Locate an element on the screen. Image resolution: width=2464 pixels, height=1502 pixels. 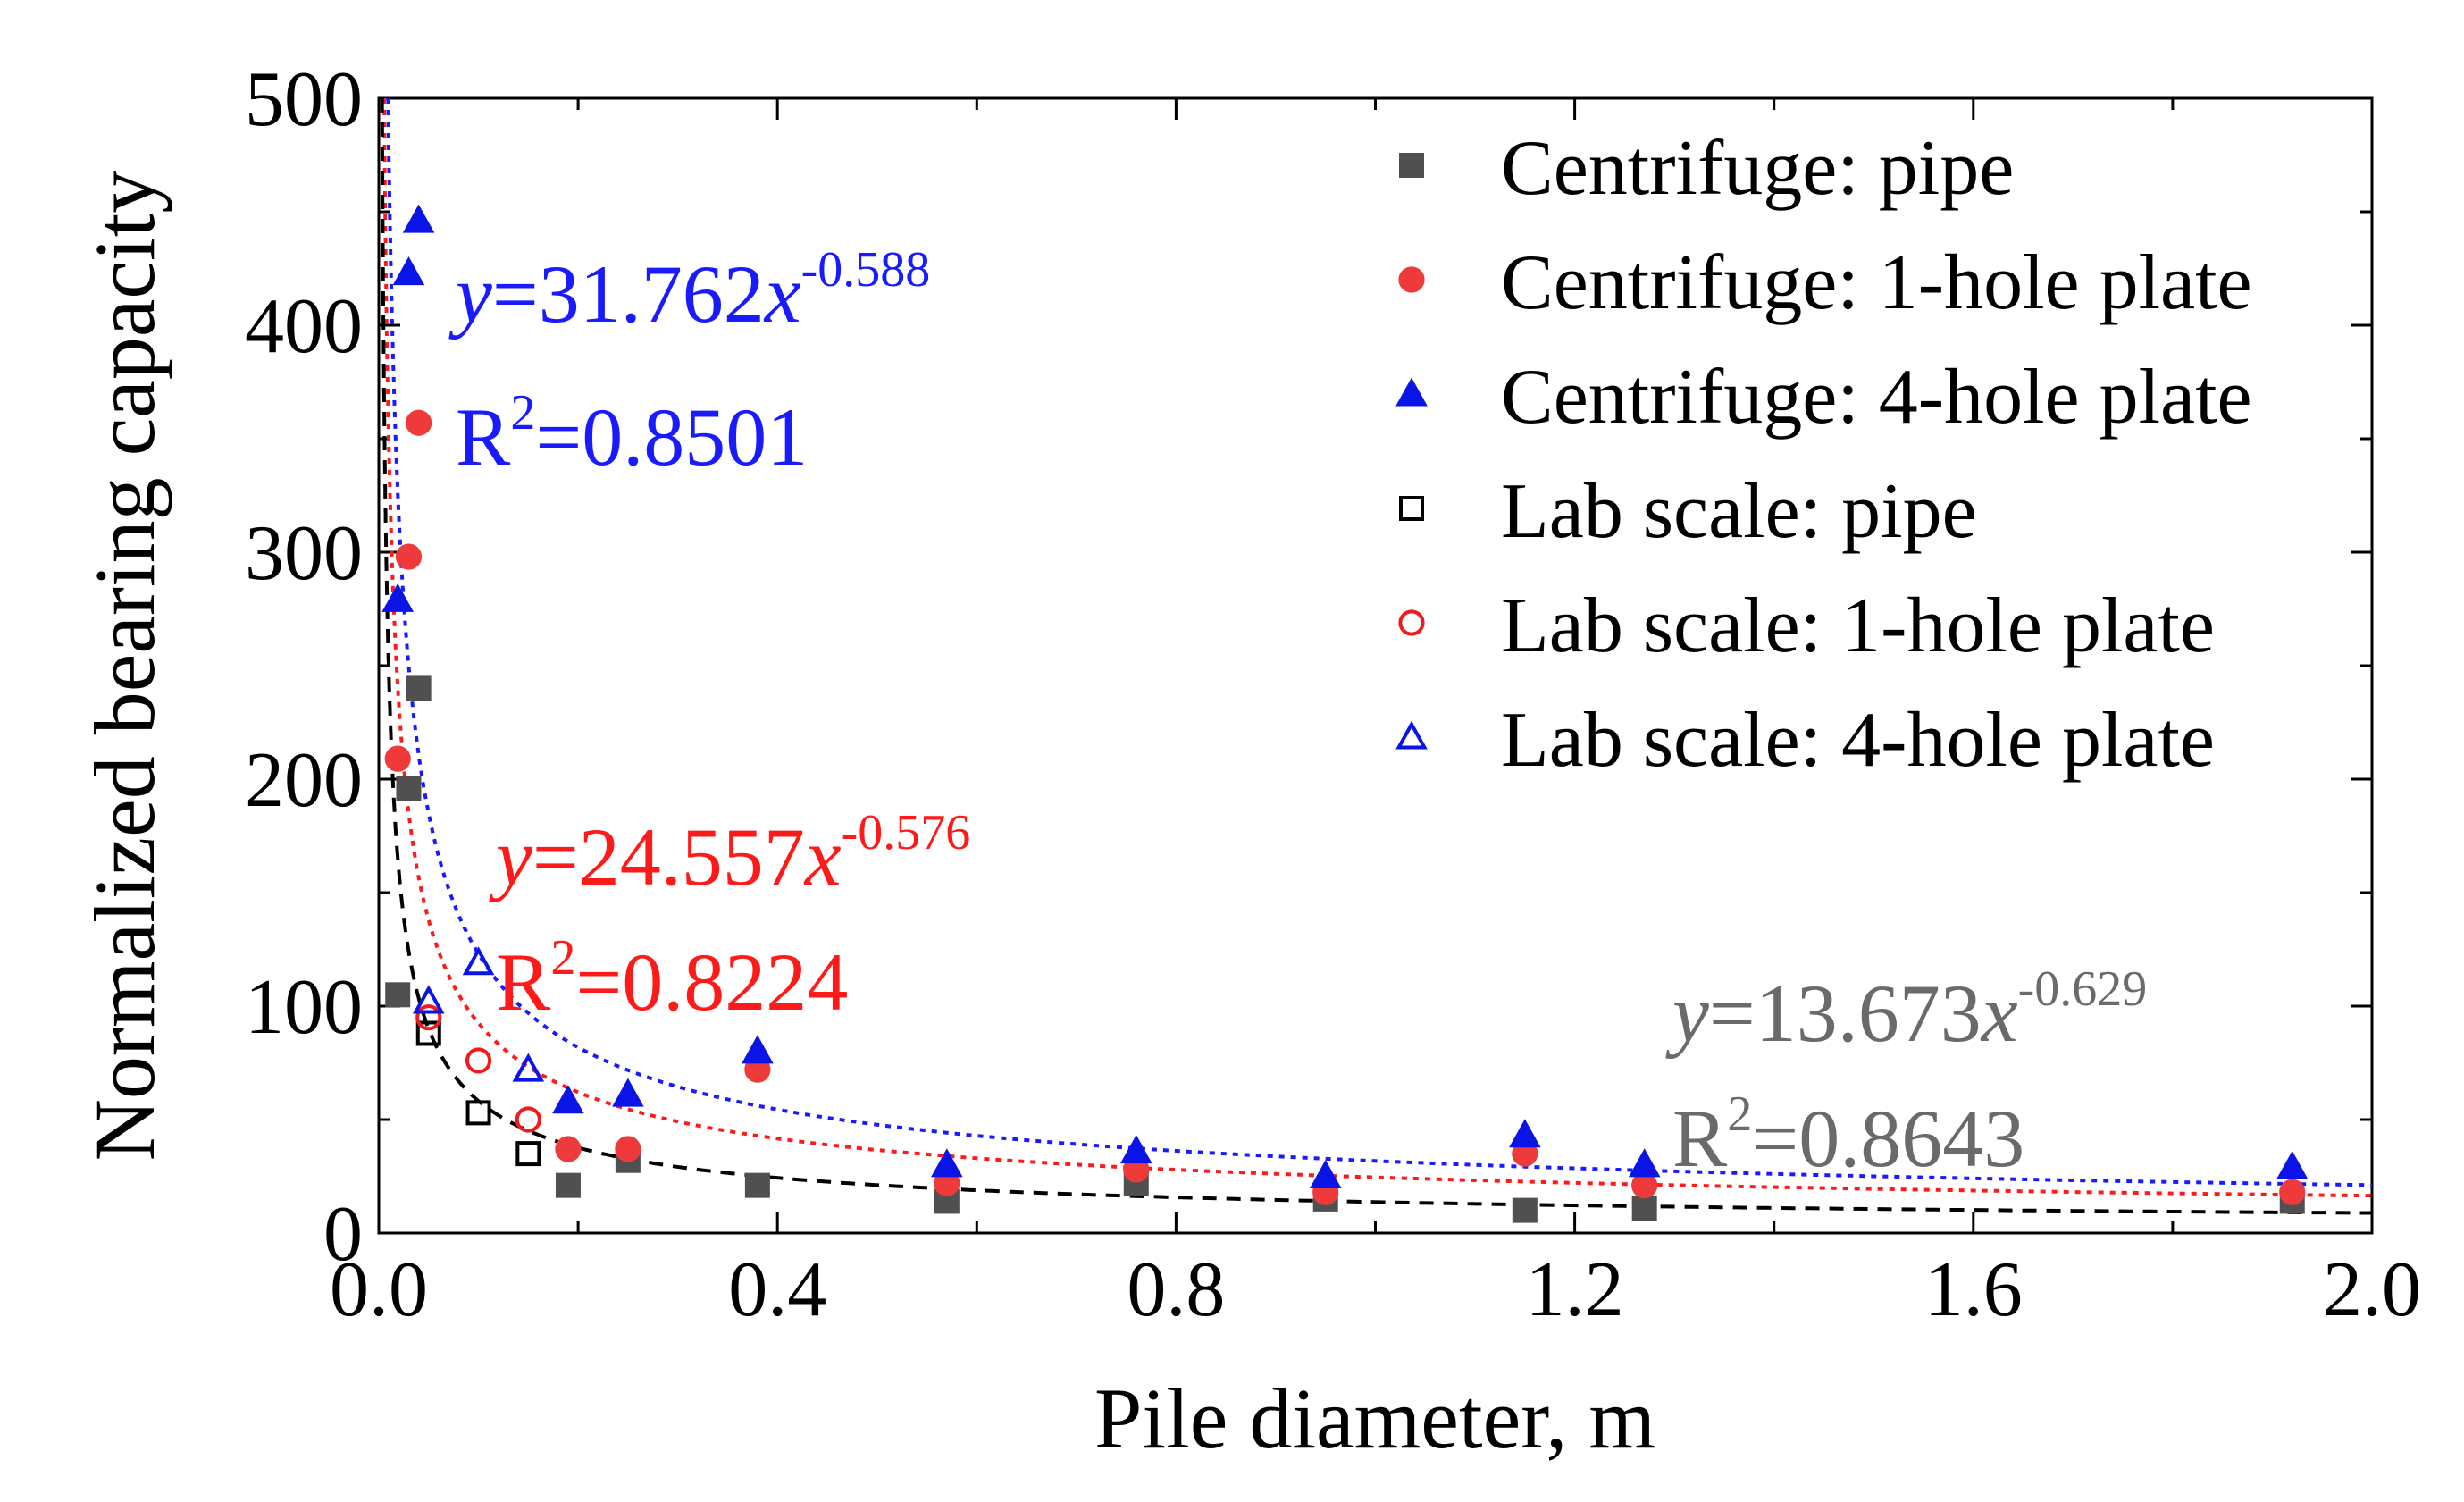
fit-r2-1: R2=0.8224 is located at coordinates (672, 979).